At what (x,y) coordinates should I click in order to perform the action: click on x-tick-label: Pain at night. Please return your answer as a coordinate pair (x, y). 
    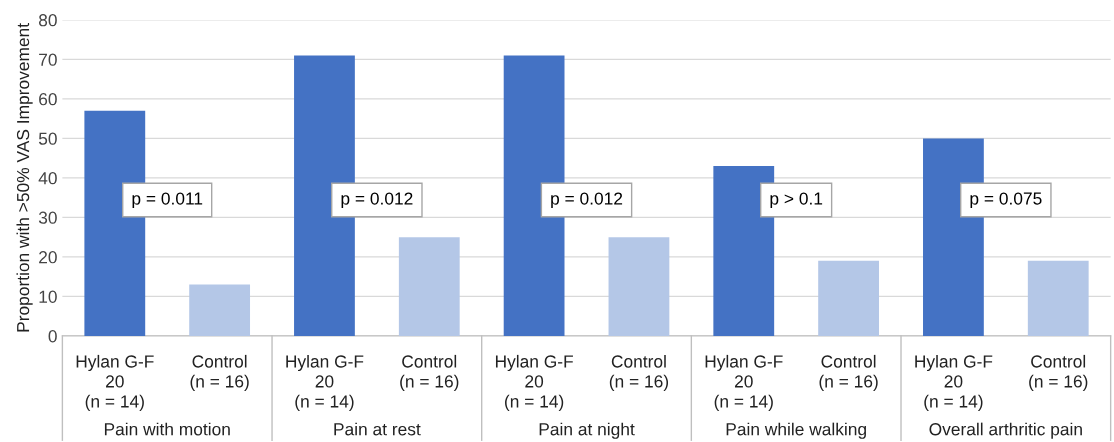
    Looking at the image, I should click on (587, 430).